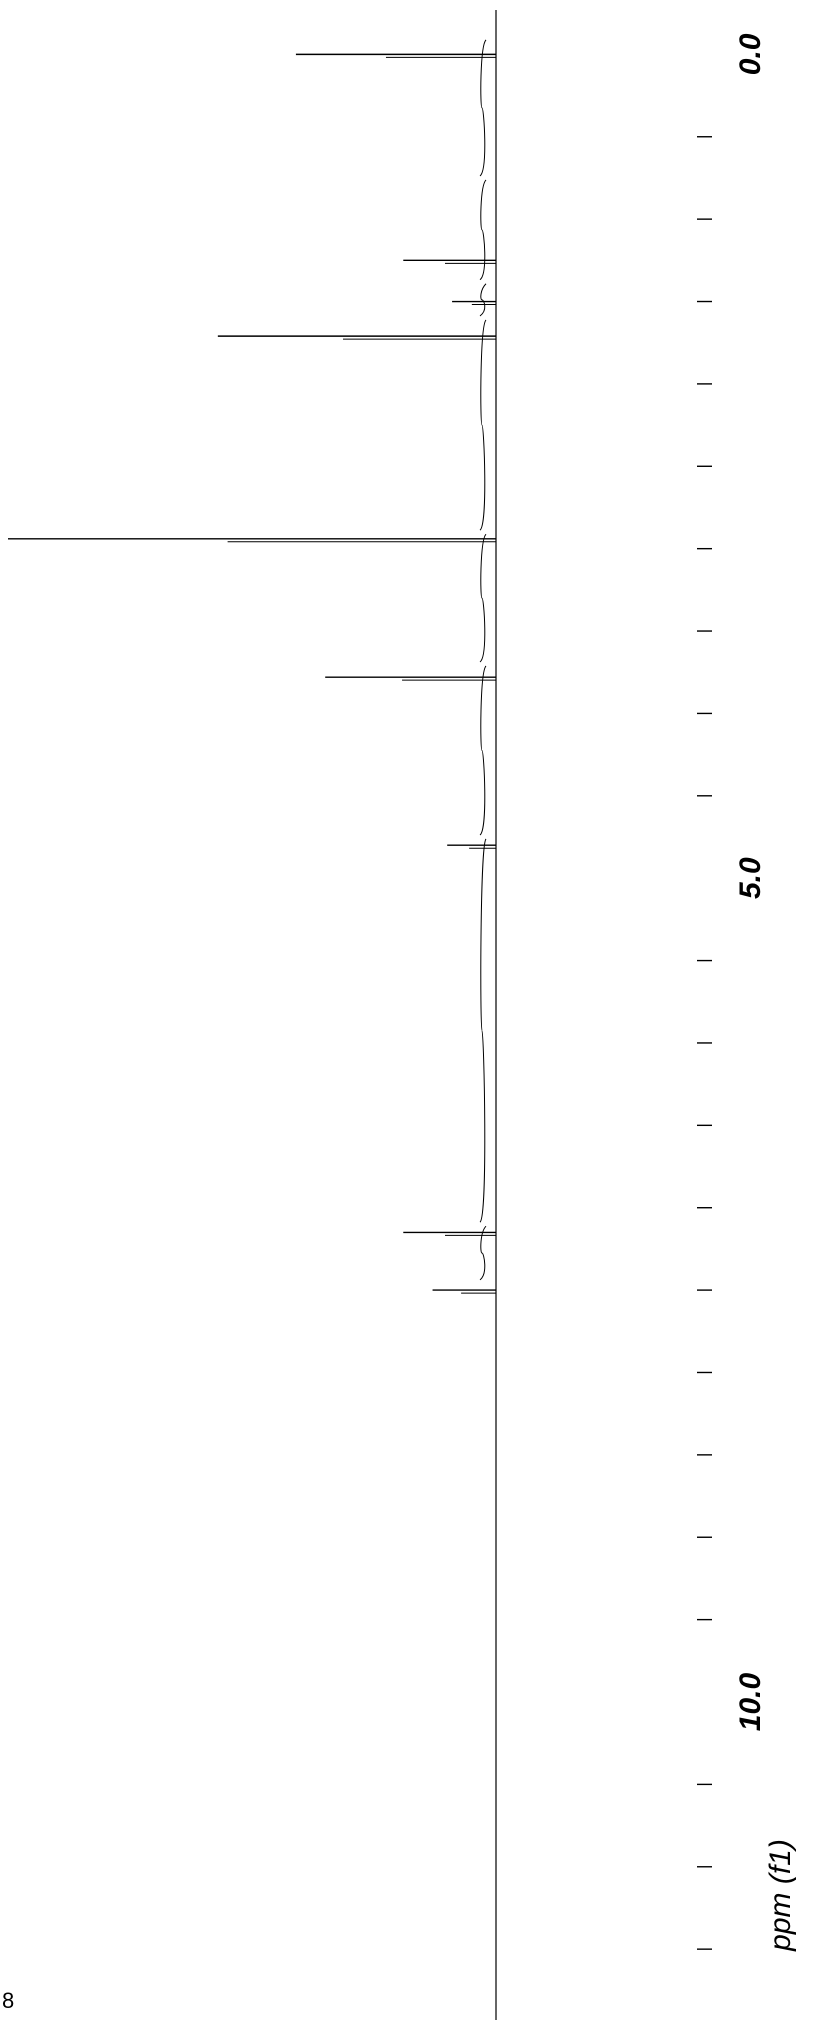  I want to click on integral-curves, so click(483, 660).